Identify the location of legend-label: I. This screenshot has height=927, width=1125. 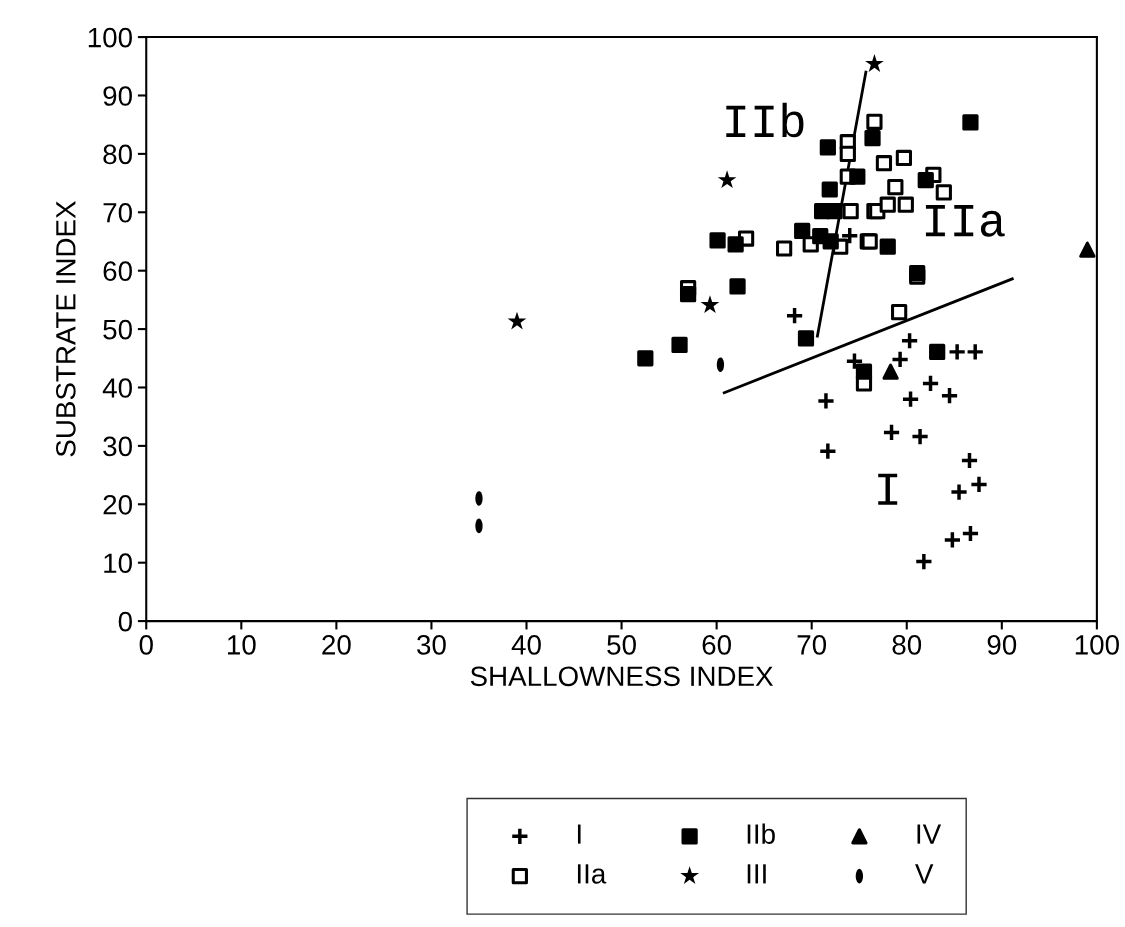
(579, 834).